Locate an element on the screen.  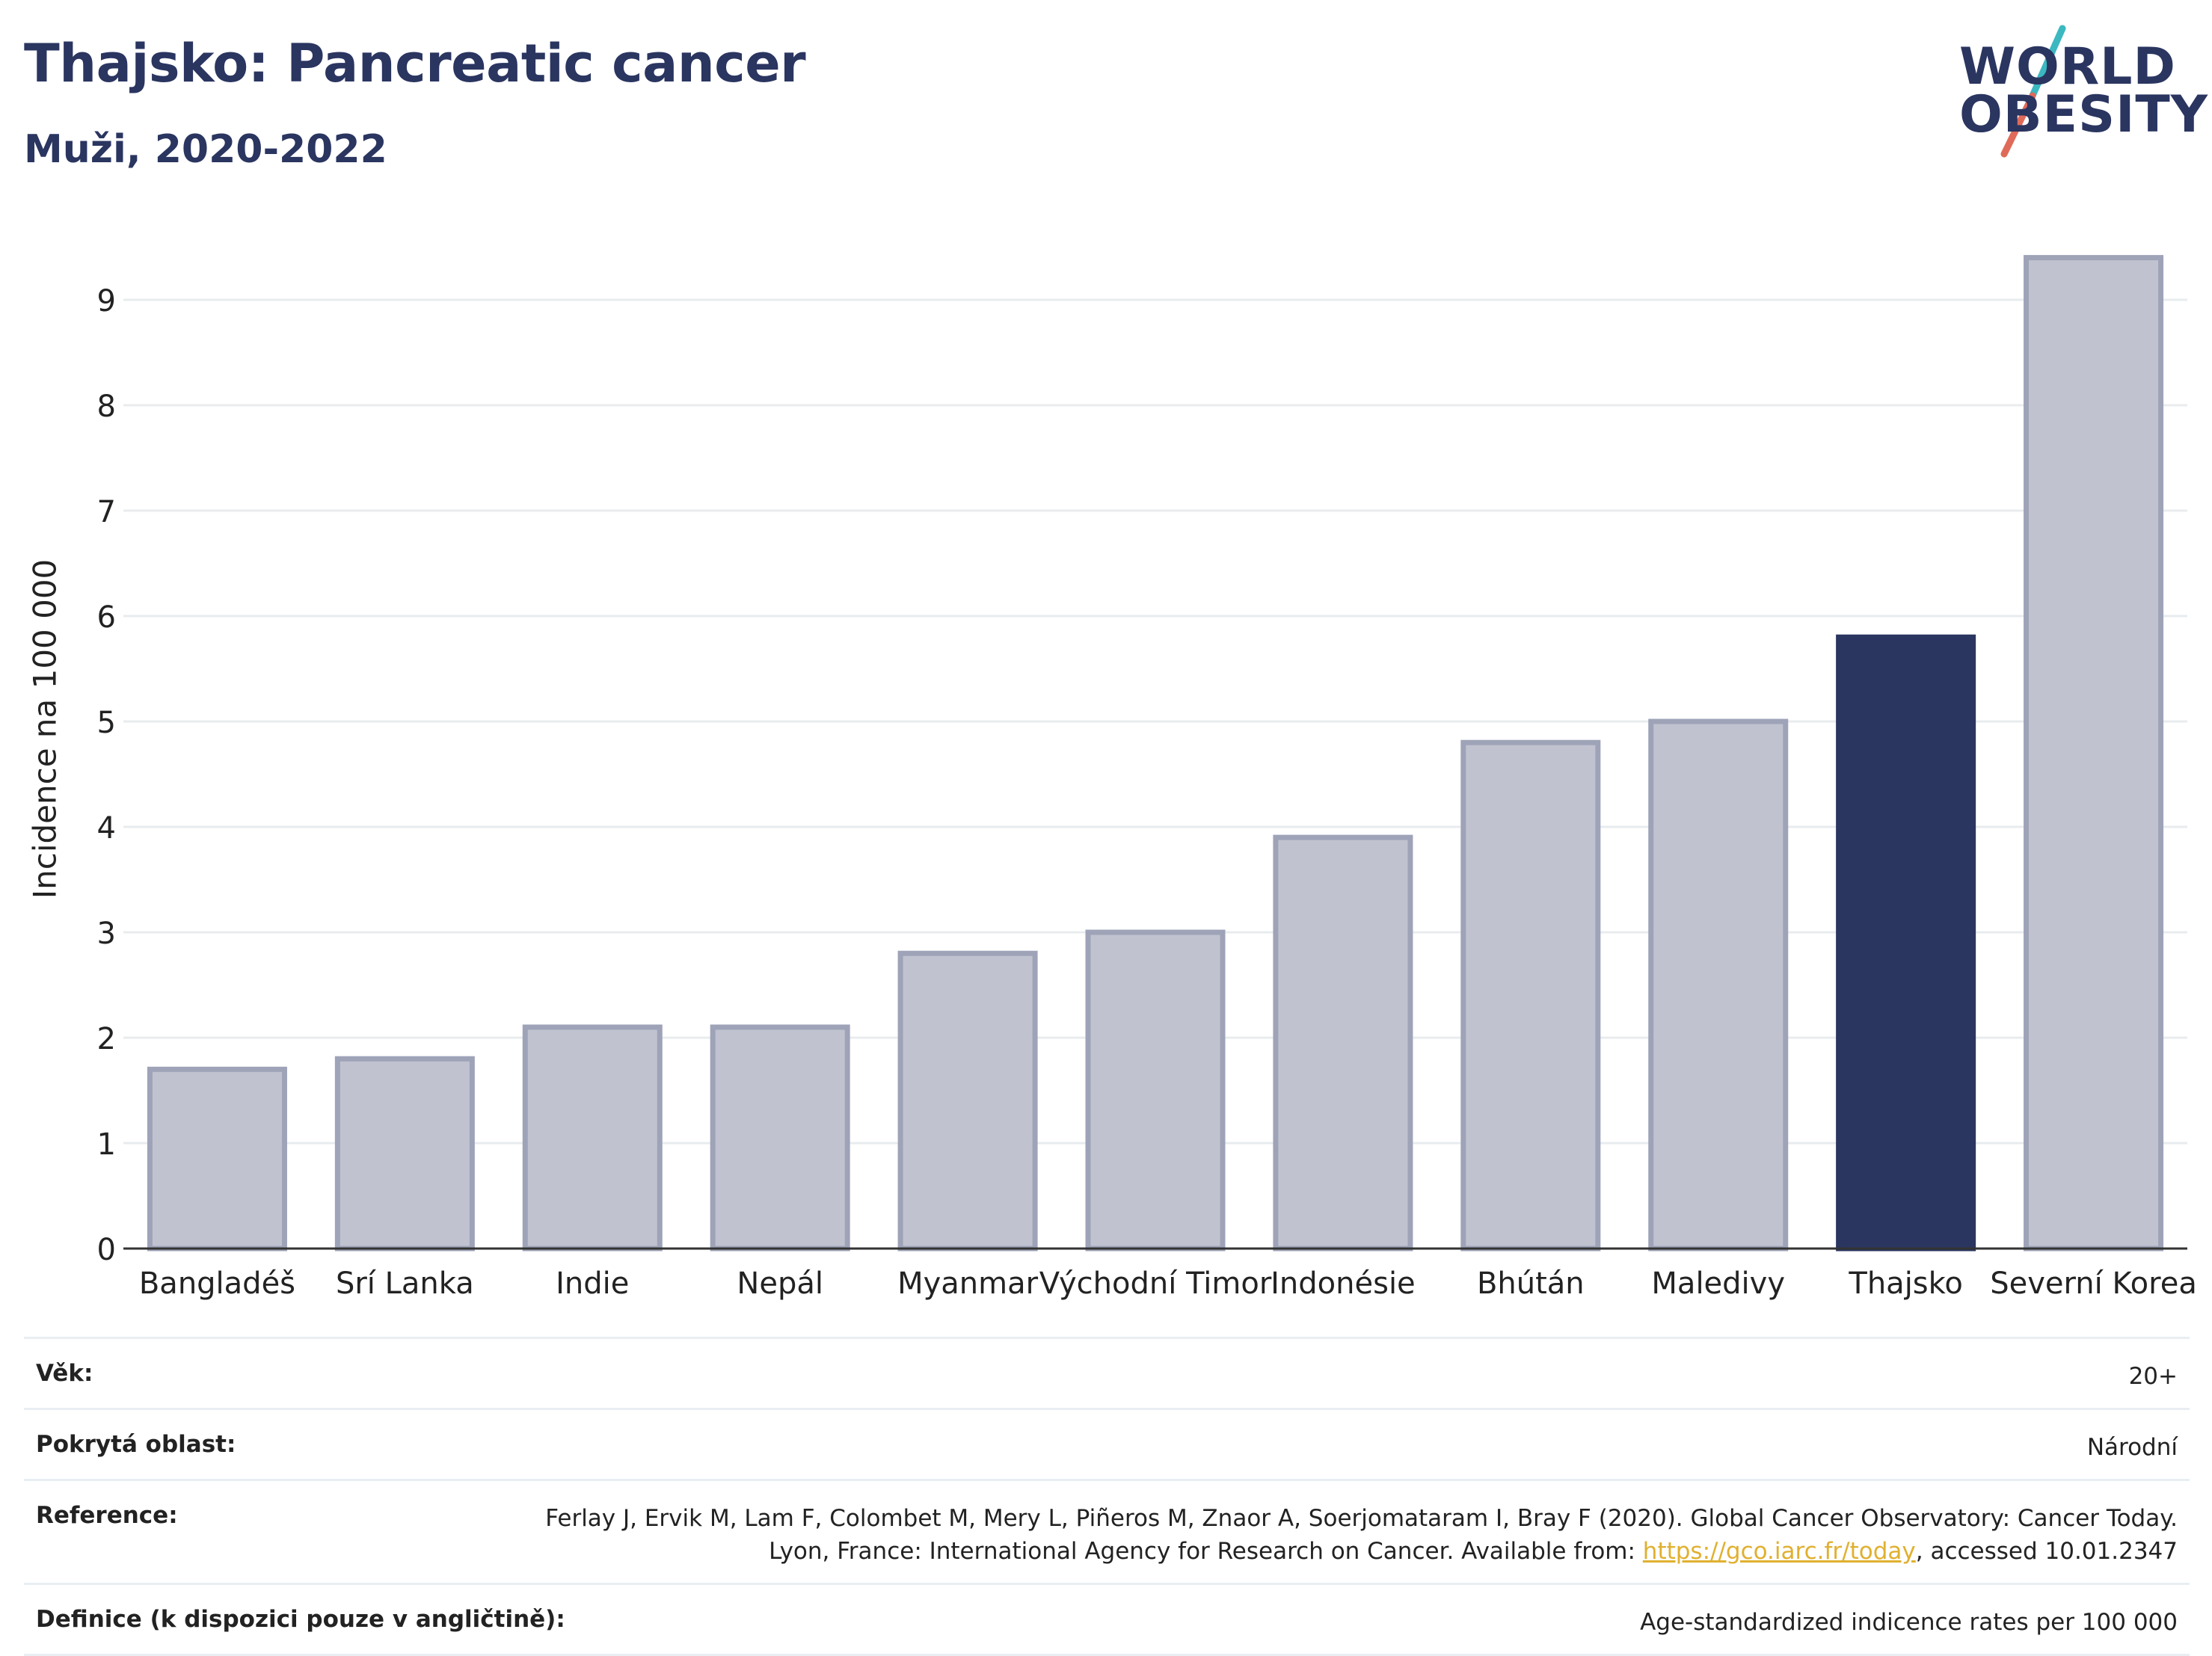
logo-slash-icon is located at coordinates (2033, 91).